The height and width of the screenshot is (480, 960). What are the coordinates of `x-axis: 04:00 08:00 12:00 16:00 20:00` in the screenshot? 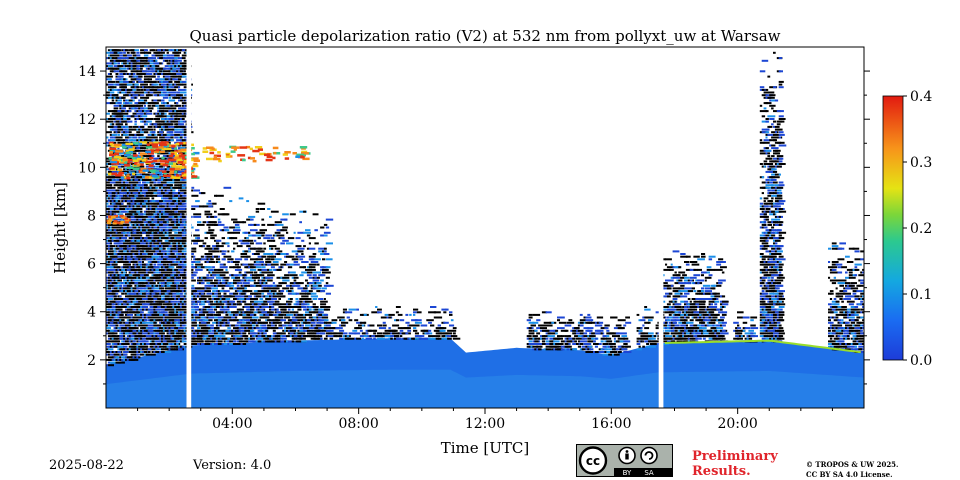 It's located at (485, 420).